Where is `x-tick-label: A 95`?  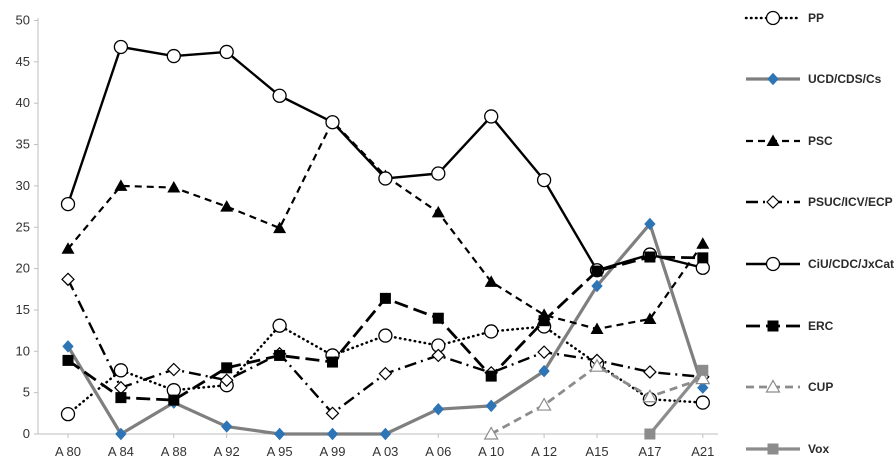 x-tick-label: A 95 is located at coordinates (280, 451).